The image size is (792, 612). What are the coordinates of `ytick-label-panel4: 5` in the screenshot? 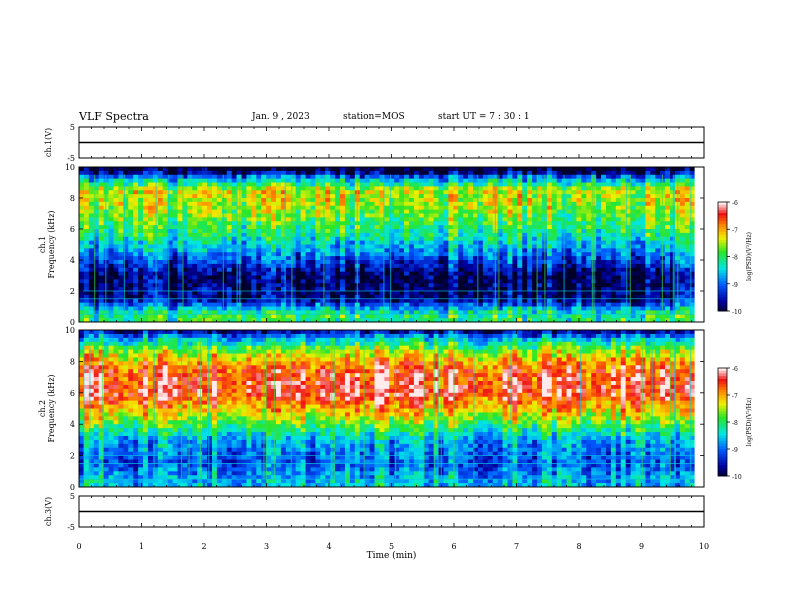 It's located at (72, 496).